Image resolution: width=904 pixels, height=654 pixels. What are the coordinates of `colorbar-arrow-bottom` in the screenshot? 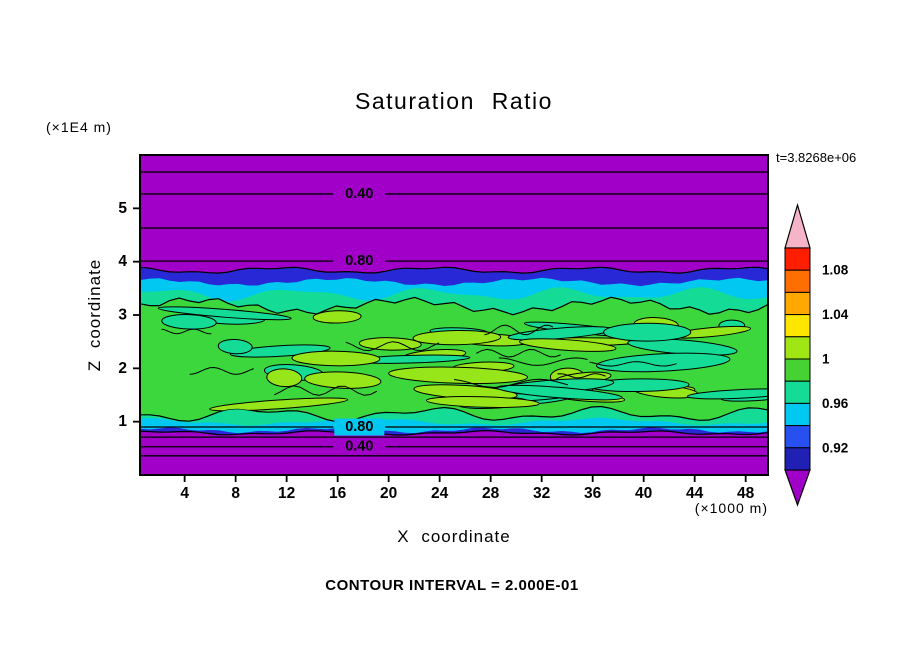 It's located at (797, 488).